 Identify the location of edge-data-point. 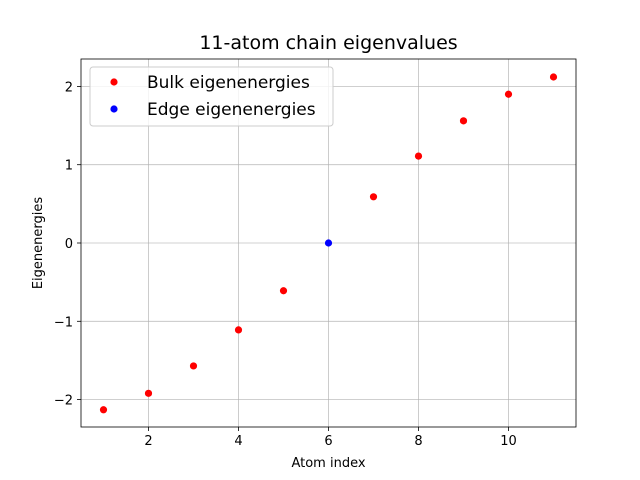
(328, 243).